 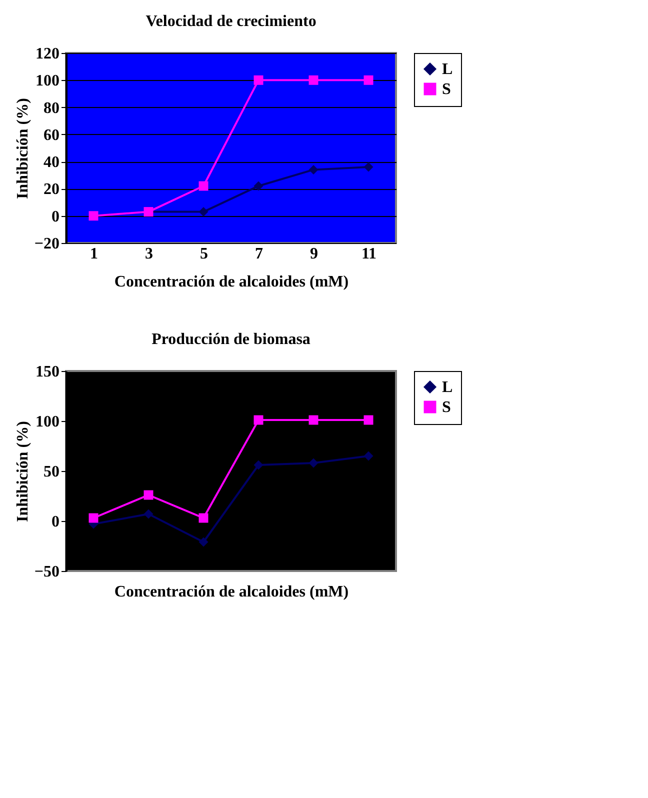 What do you see at coordinates (231, 339) in the screenshot?
I see `chart-title: Producción de biomasa` at bounding box center [231, 339].